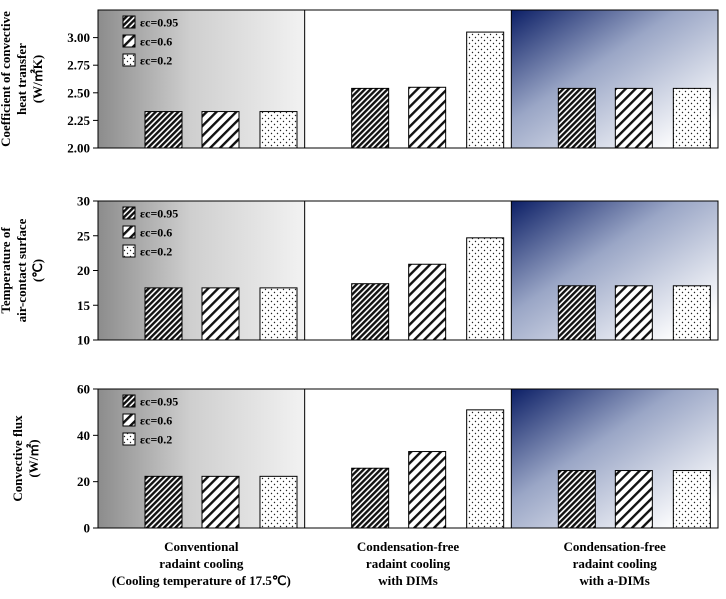  Describe the element at coordinates (84, 235) in the screenshot. I see `y-tick-label: 25` at that location.